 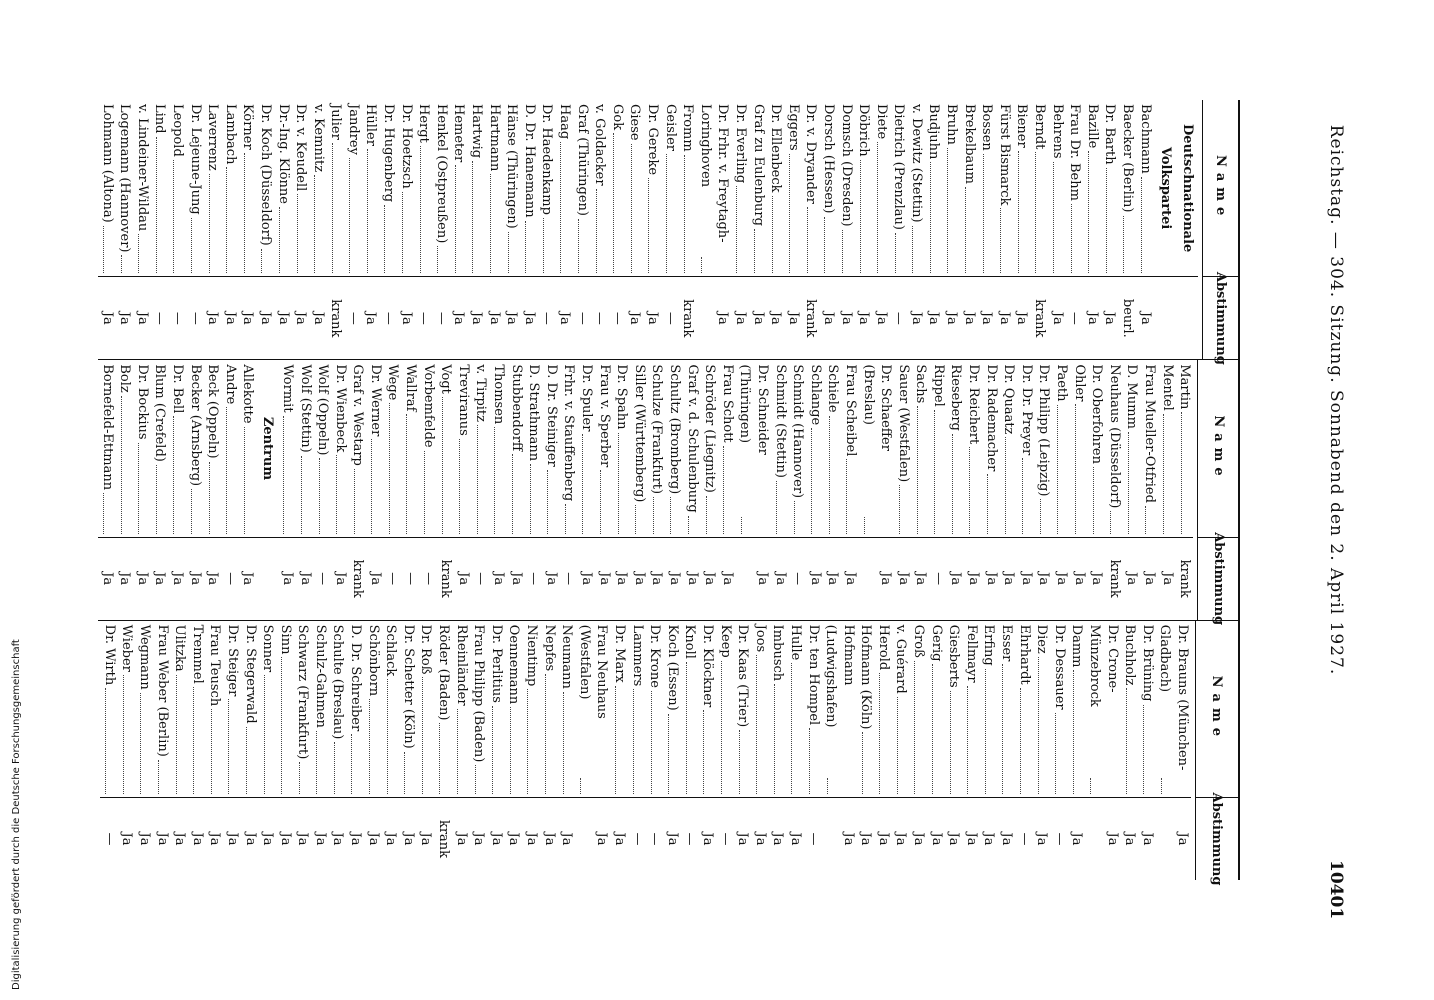 What do you see at coordinates (850, 489) in the screenshot?
I see `member-row: Frau Scheibel Ja` at bounding box center [850, 489].